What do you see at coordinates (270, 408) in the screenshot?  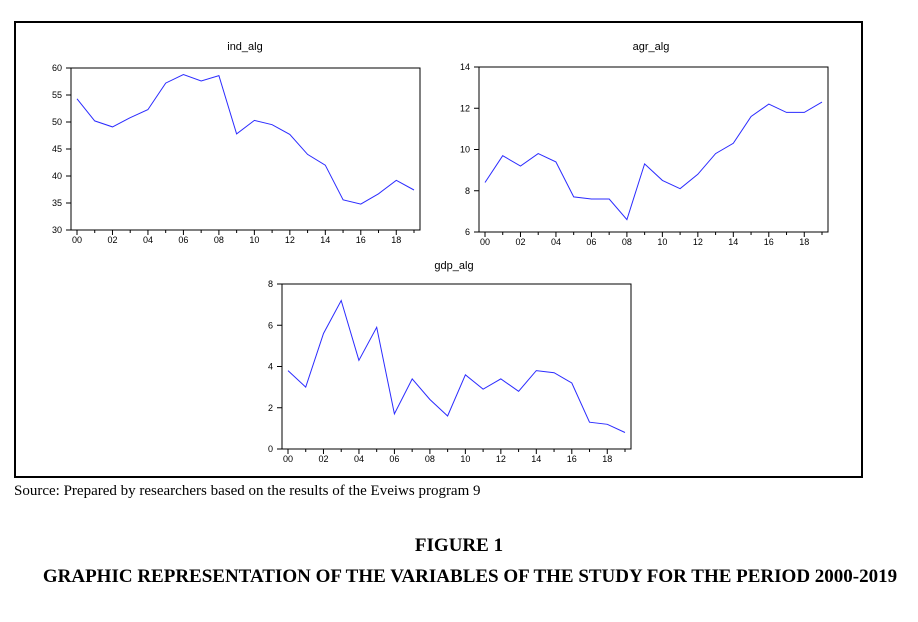 I see `y-tick-label-gdp-alg: 2` at bounding box center [270, 408].